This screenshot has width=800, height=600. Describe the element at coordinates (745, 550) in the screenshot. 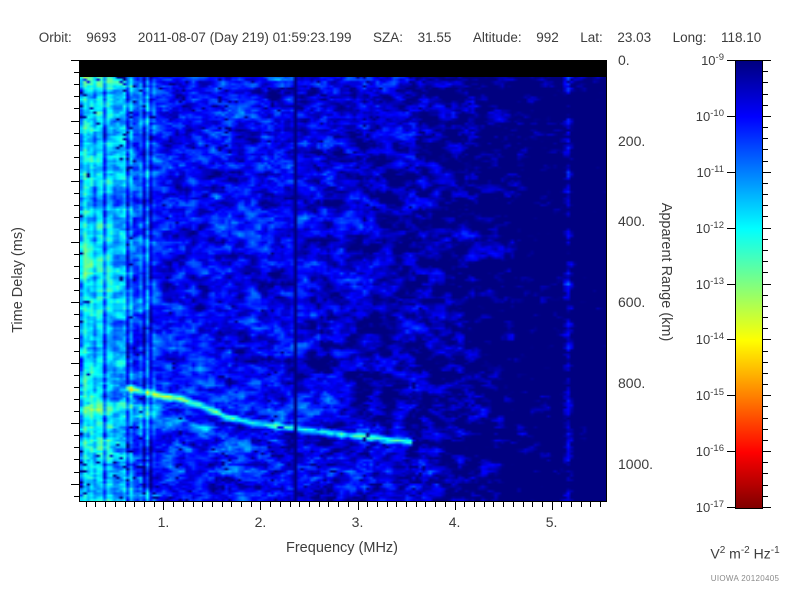

I see `units-m-exponent: -2` at that location.